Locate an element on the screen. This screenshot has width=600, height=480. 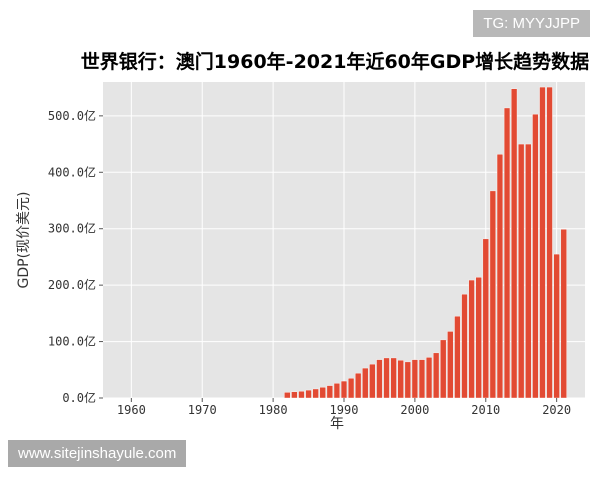
bar-2019 is located at coordinates (549, 242).